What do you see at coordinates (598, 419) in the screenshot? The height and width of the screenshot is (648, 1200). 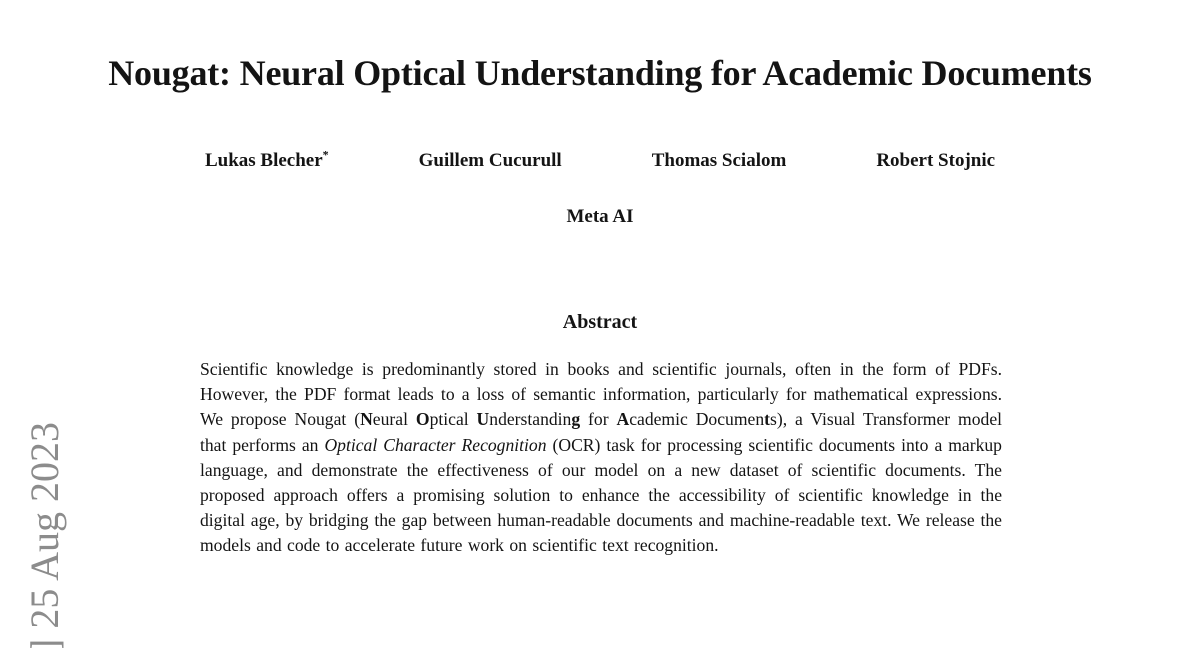 I see `abstract-segment: for` at bounding box center [598, 419].